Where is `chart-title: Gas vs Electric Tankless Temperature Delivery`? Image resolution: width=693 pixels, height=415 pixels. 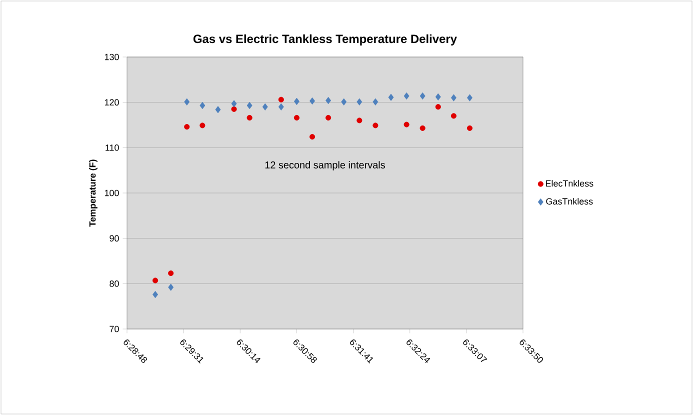
chart-title: Gas vs Electric Tankless Temperature Delivery is located at coordinates (325, 40).